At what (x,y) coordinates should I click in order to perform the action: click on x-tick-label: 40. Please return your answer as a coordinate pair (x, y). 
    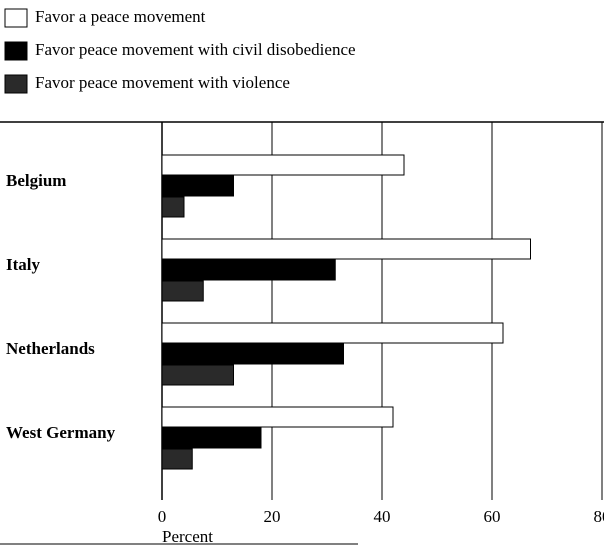
    Looking at the image, I should click on (382, 516).